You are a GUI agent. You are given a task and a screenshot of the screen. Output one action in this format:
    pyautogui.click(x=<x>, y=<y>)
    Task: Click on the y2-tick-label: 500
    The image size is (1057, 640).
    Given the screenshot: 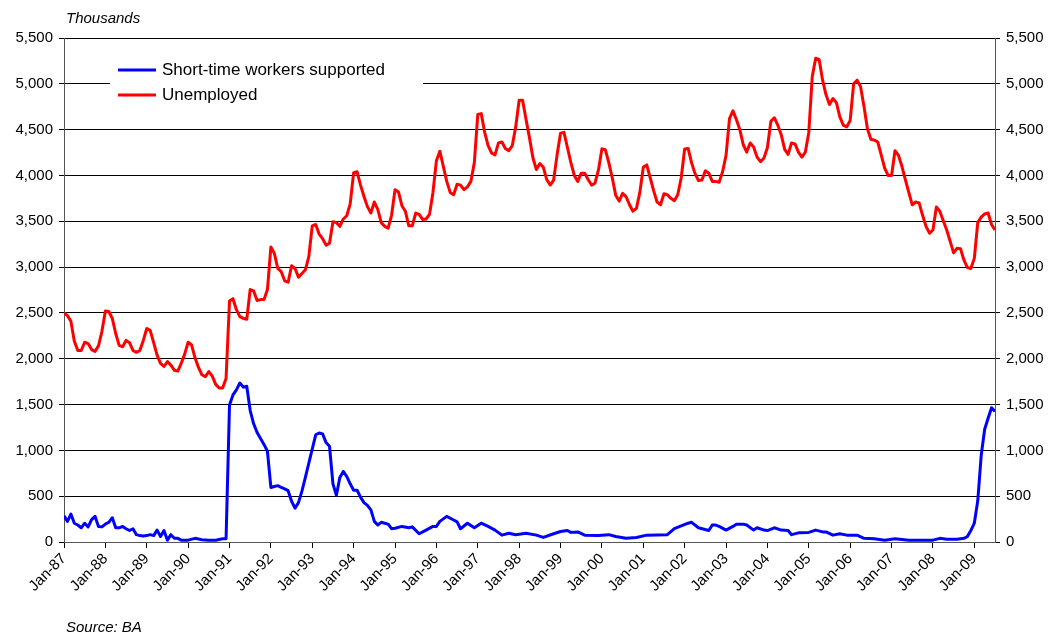 What is the action you would take?
    pyautogui.click(x=1019, y=495)
    